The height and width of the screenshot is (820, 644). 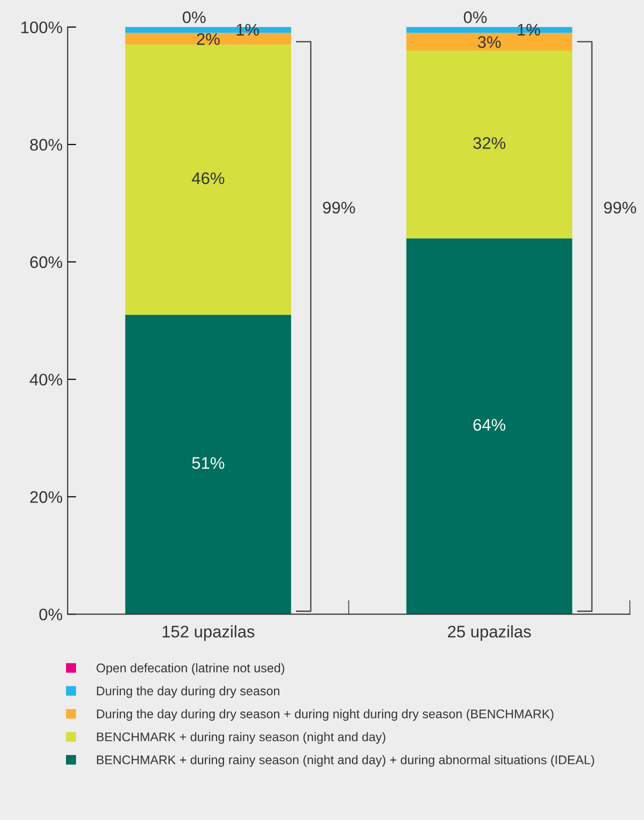 I want to click on data-label: 32%, so click(x=489, y=143).